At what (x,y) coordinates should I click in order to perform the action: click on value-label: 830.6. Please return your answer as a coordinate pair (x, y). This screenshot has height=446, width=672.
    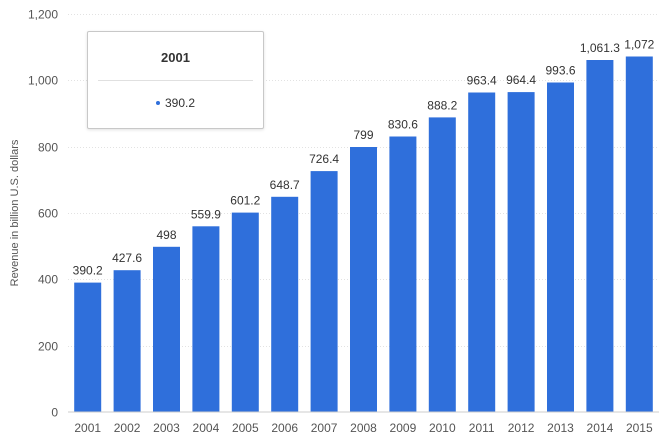
    Looking at the image, I should click on (403, 125).